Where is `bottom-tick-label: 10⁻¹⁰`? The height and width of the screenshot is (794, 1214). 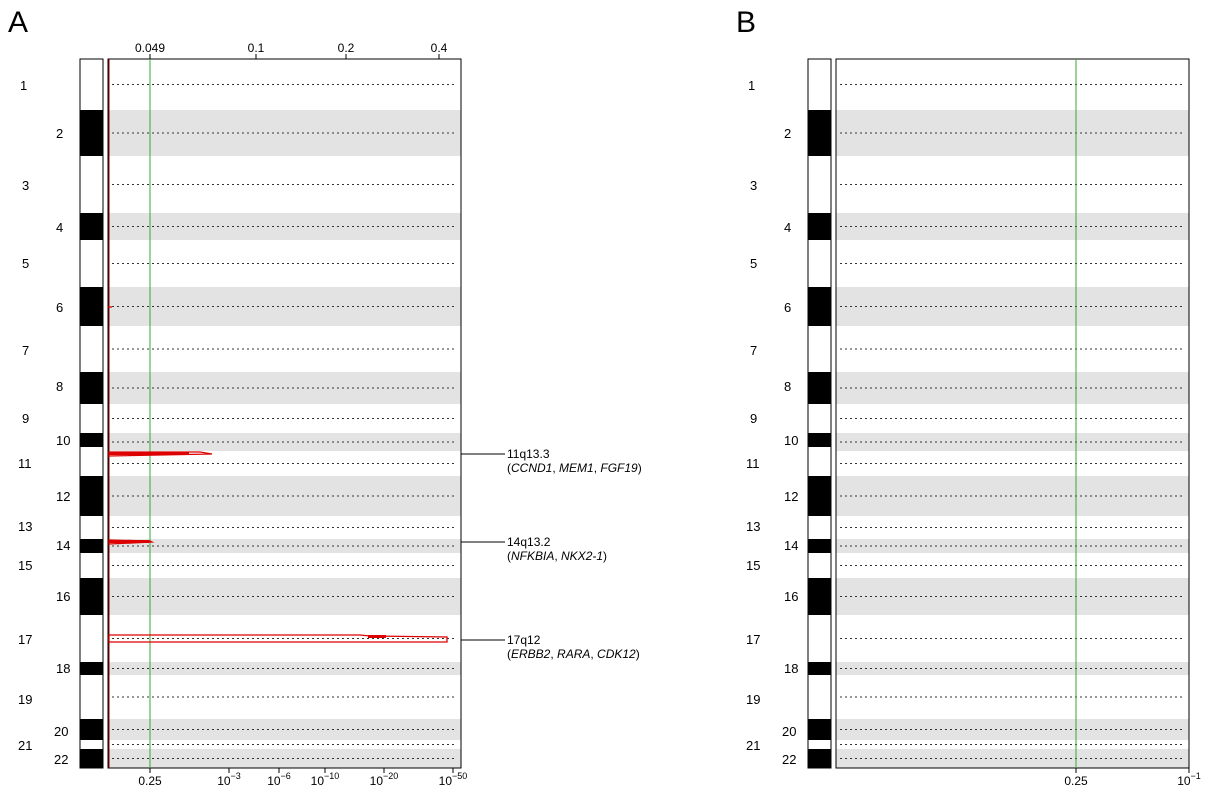
bottom-tick-label: 10⁻¹⁰ is located at coordinates (325, 779).